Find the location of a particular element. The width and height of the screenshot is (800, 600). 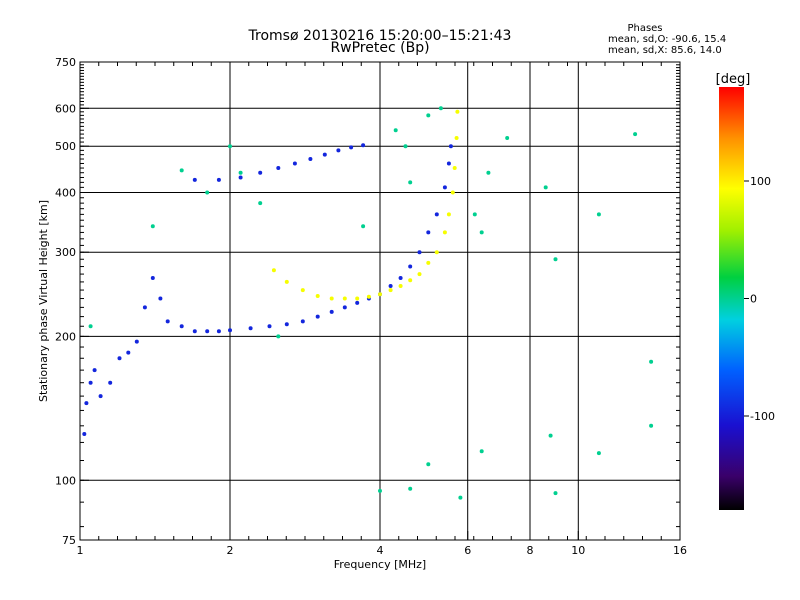

y-tick-label: 100 is located at coordinates (65, 480).